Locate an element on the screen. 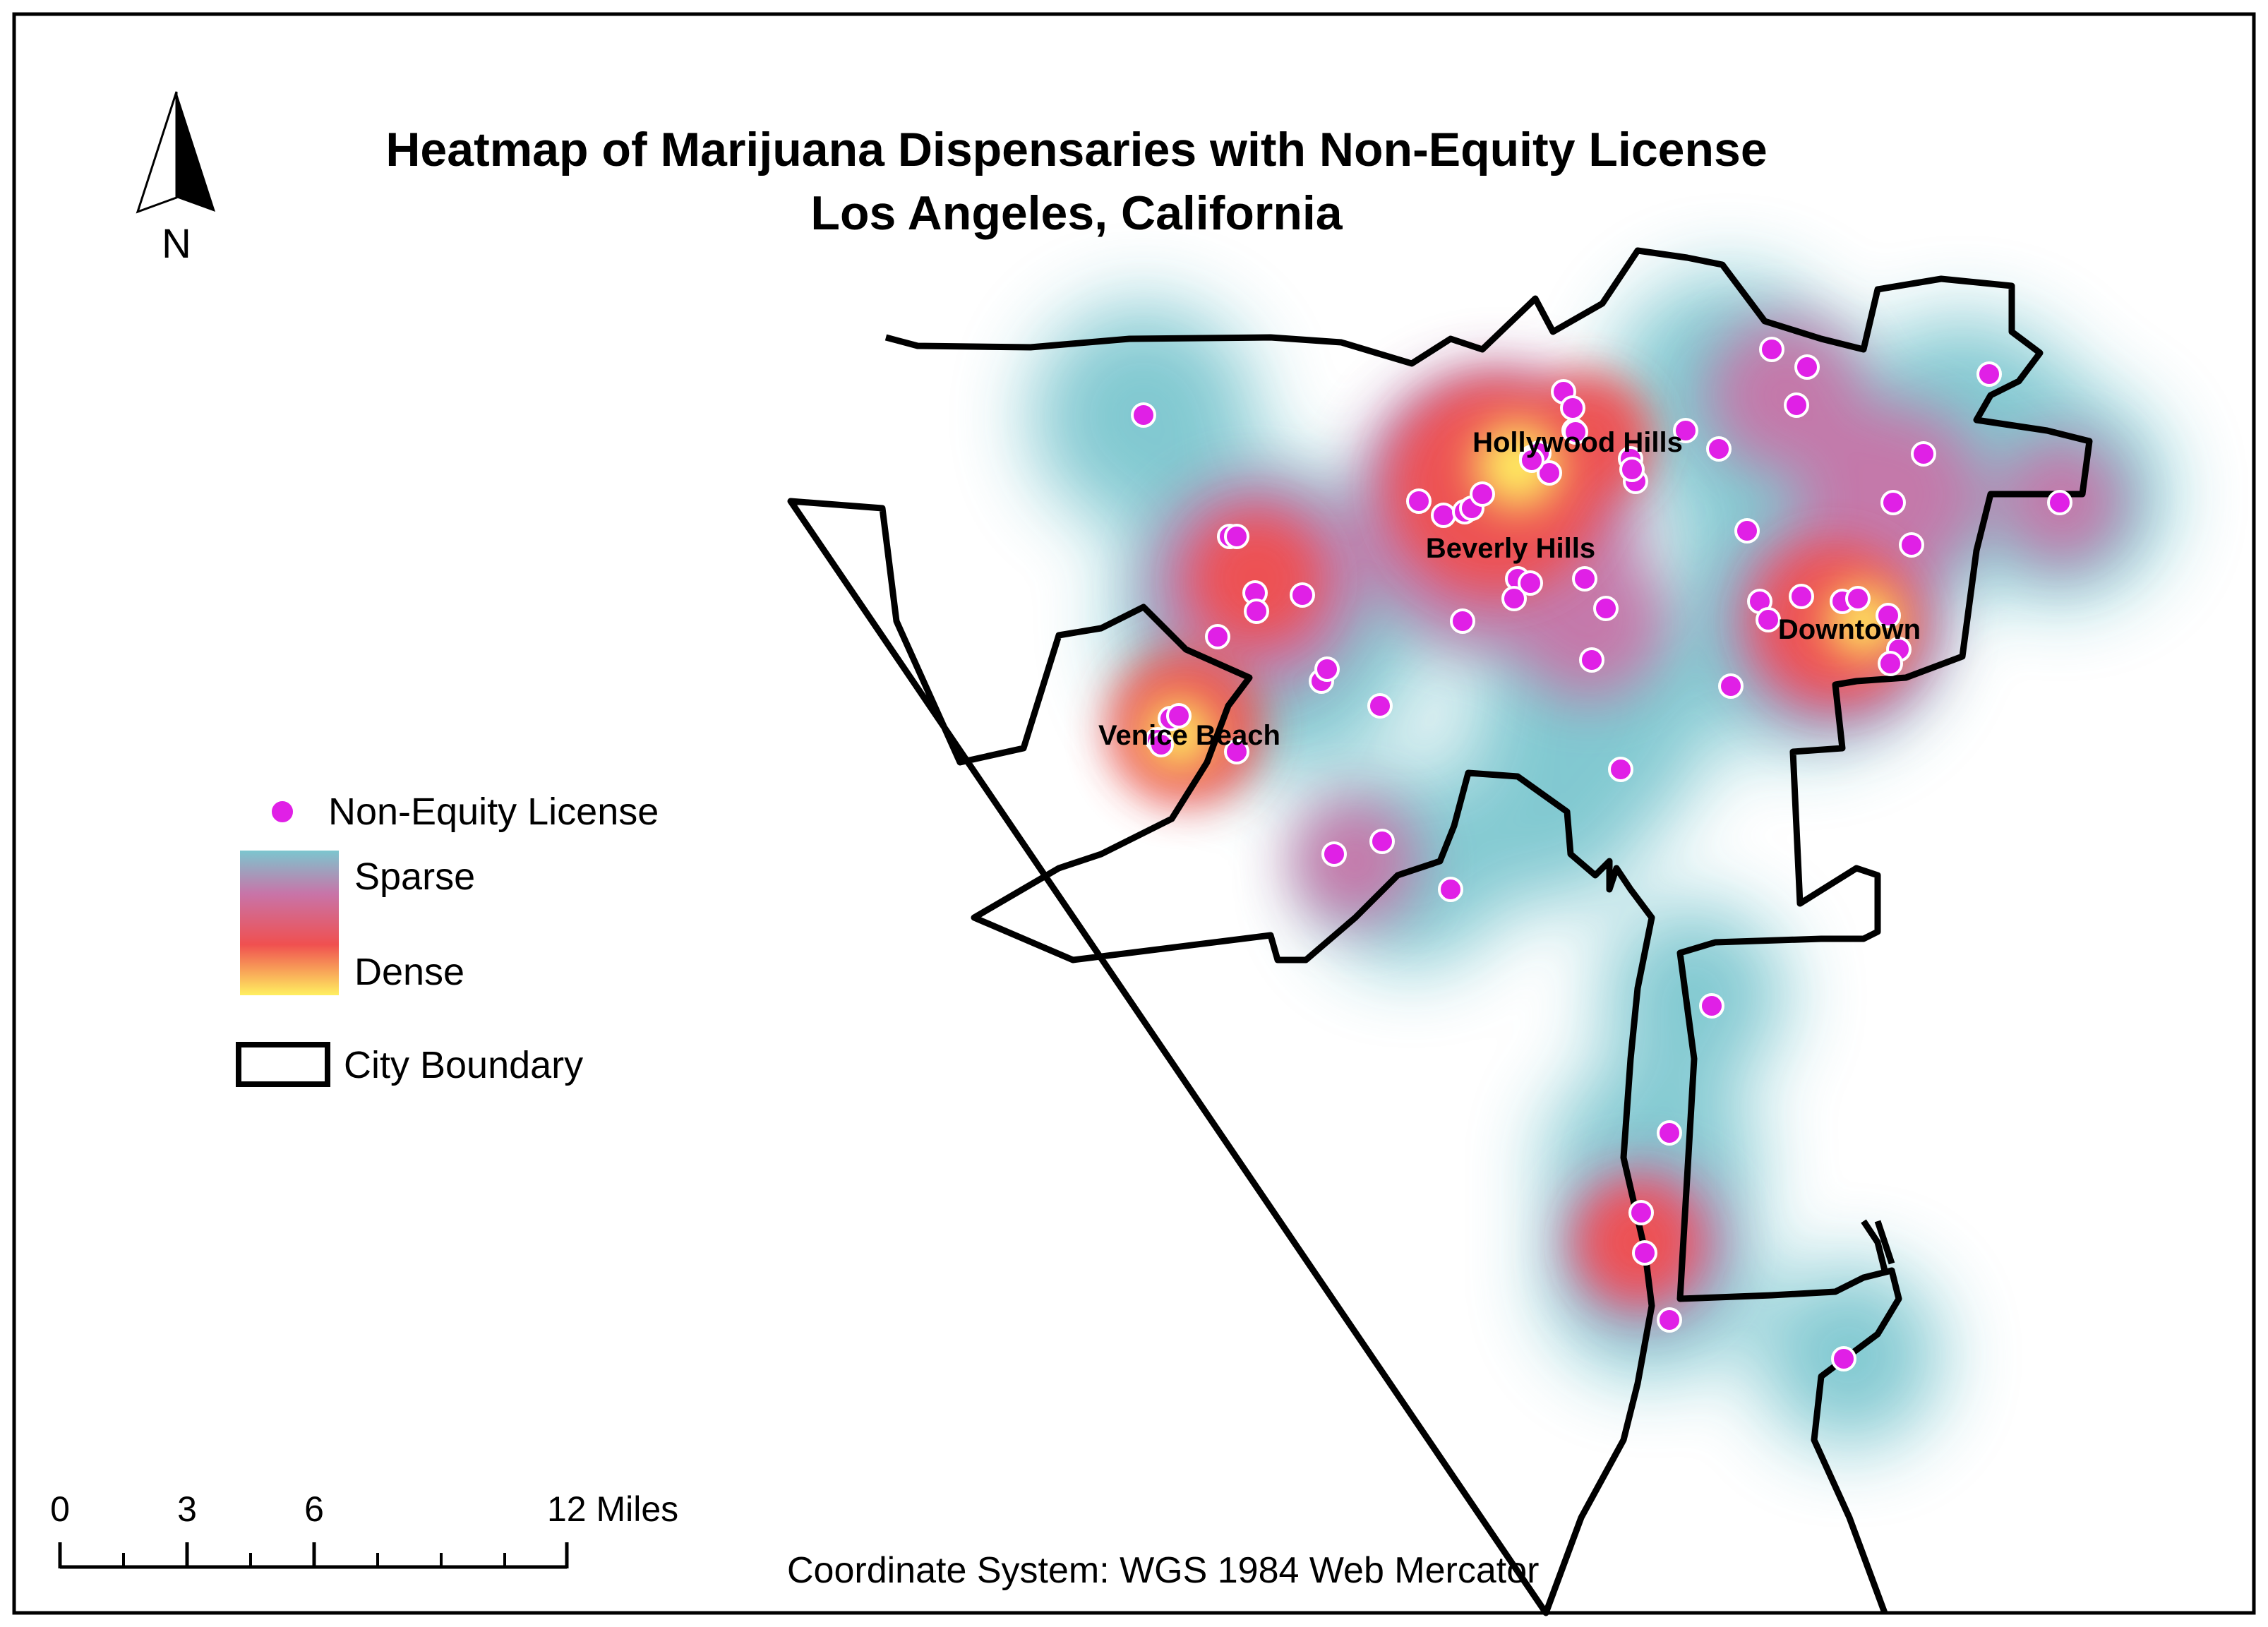 Image resolution: width=2268 pixels, height=1627 pixels. scale-bar: 0 3 6 12 Miles is located at coordinates (364, 1529).